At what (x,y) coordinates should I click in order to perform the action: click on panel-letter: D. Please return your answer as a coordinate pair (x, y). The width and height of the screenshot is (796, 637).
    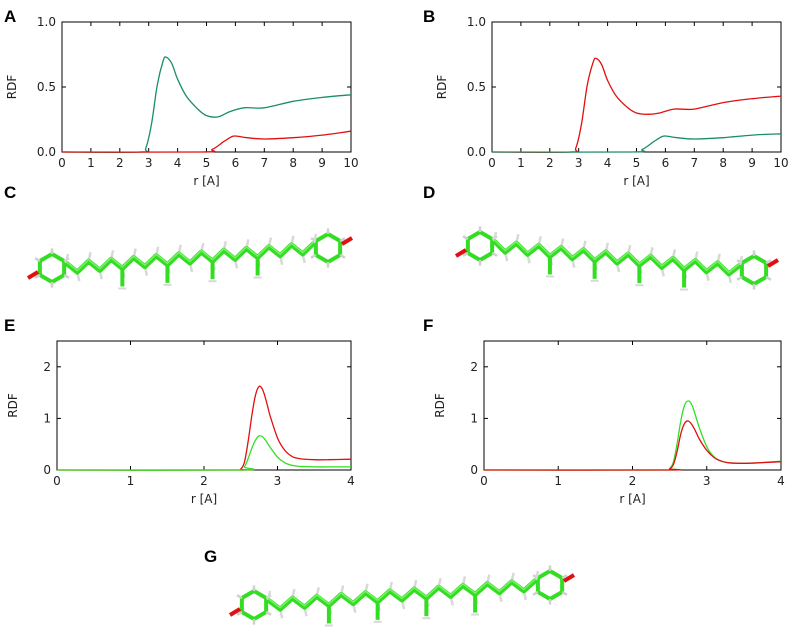
    Looking at the image, I should click on (429, 192).